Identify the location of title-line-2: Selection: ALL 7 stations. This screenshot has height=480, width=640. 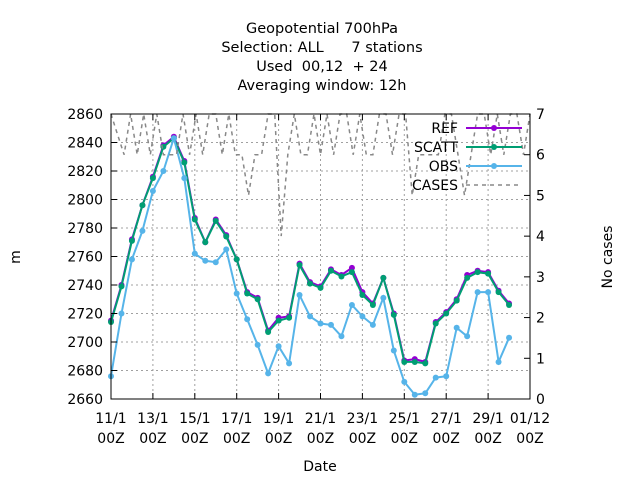
(321, 48).